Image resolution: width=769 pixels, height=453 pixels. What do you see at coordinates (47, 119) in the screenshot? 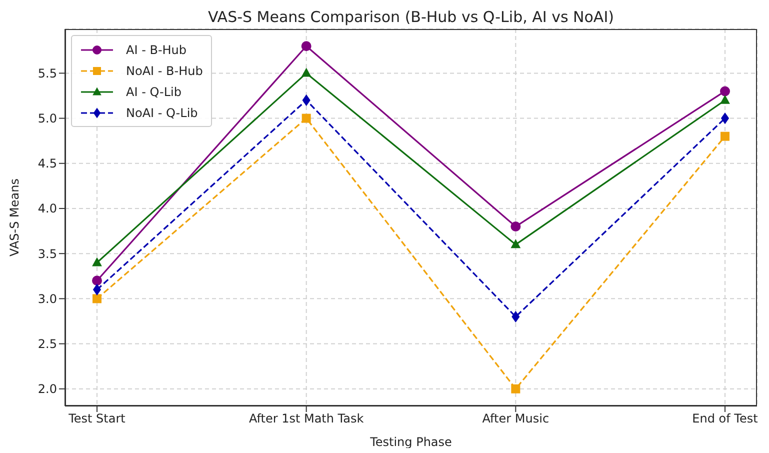
I see `y-tick-label: 5.0` at bounding box center [47, 119].